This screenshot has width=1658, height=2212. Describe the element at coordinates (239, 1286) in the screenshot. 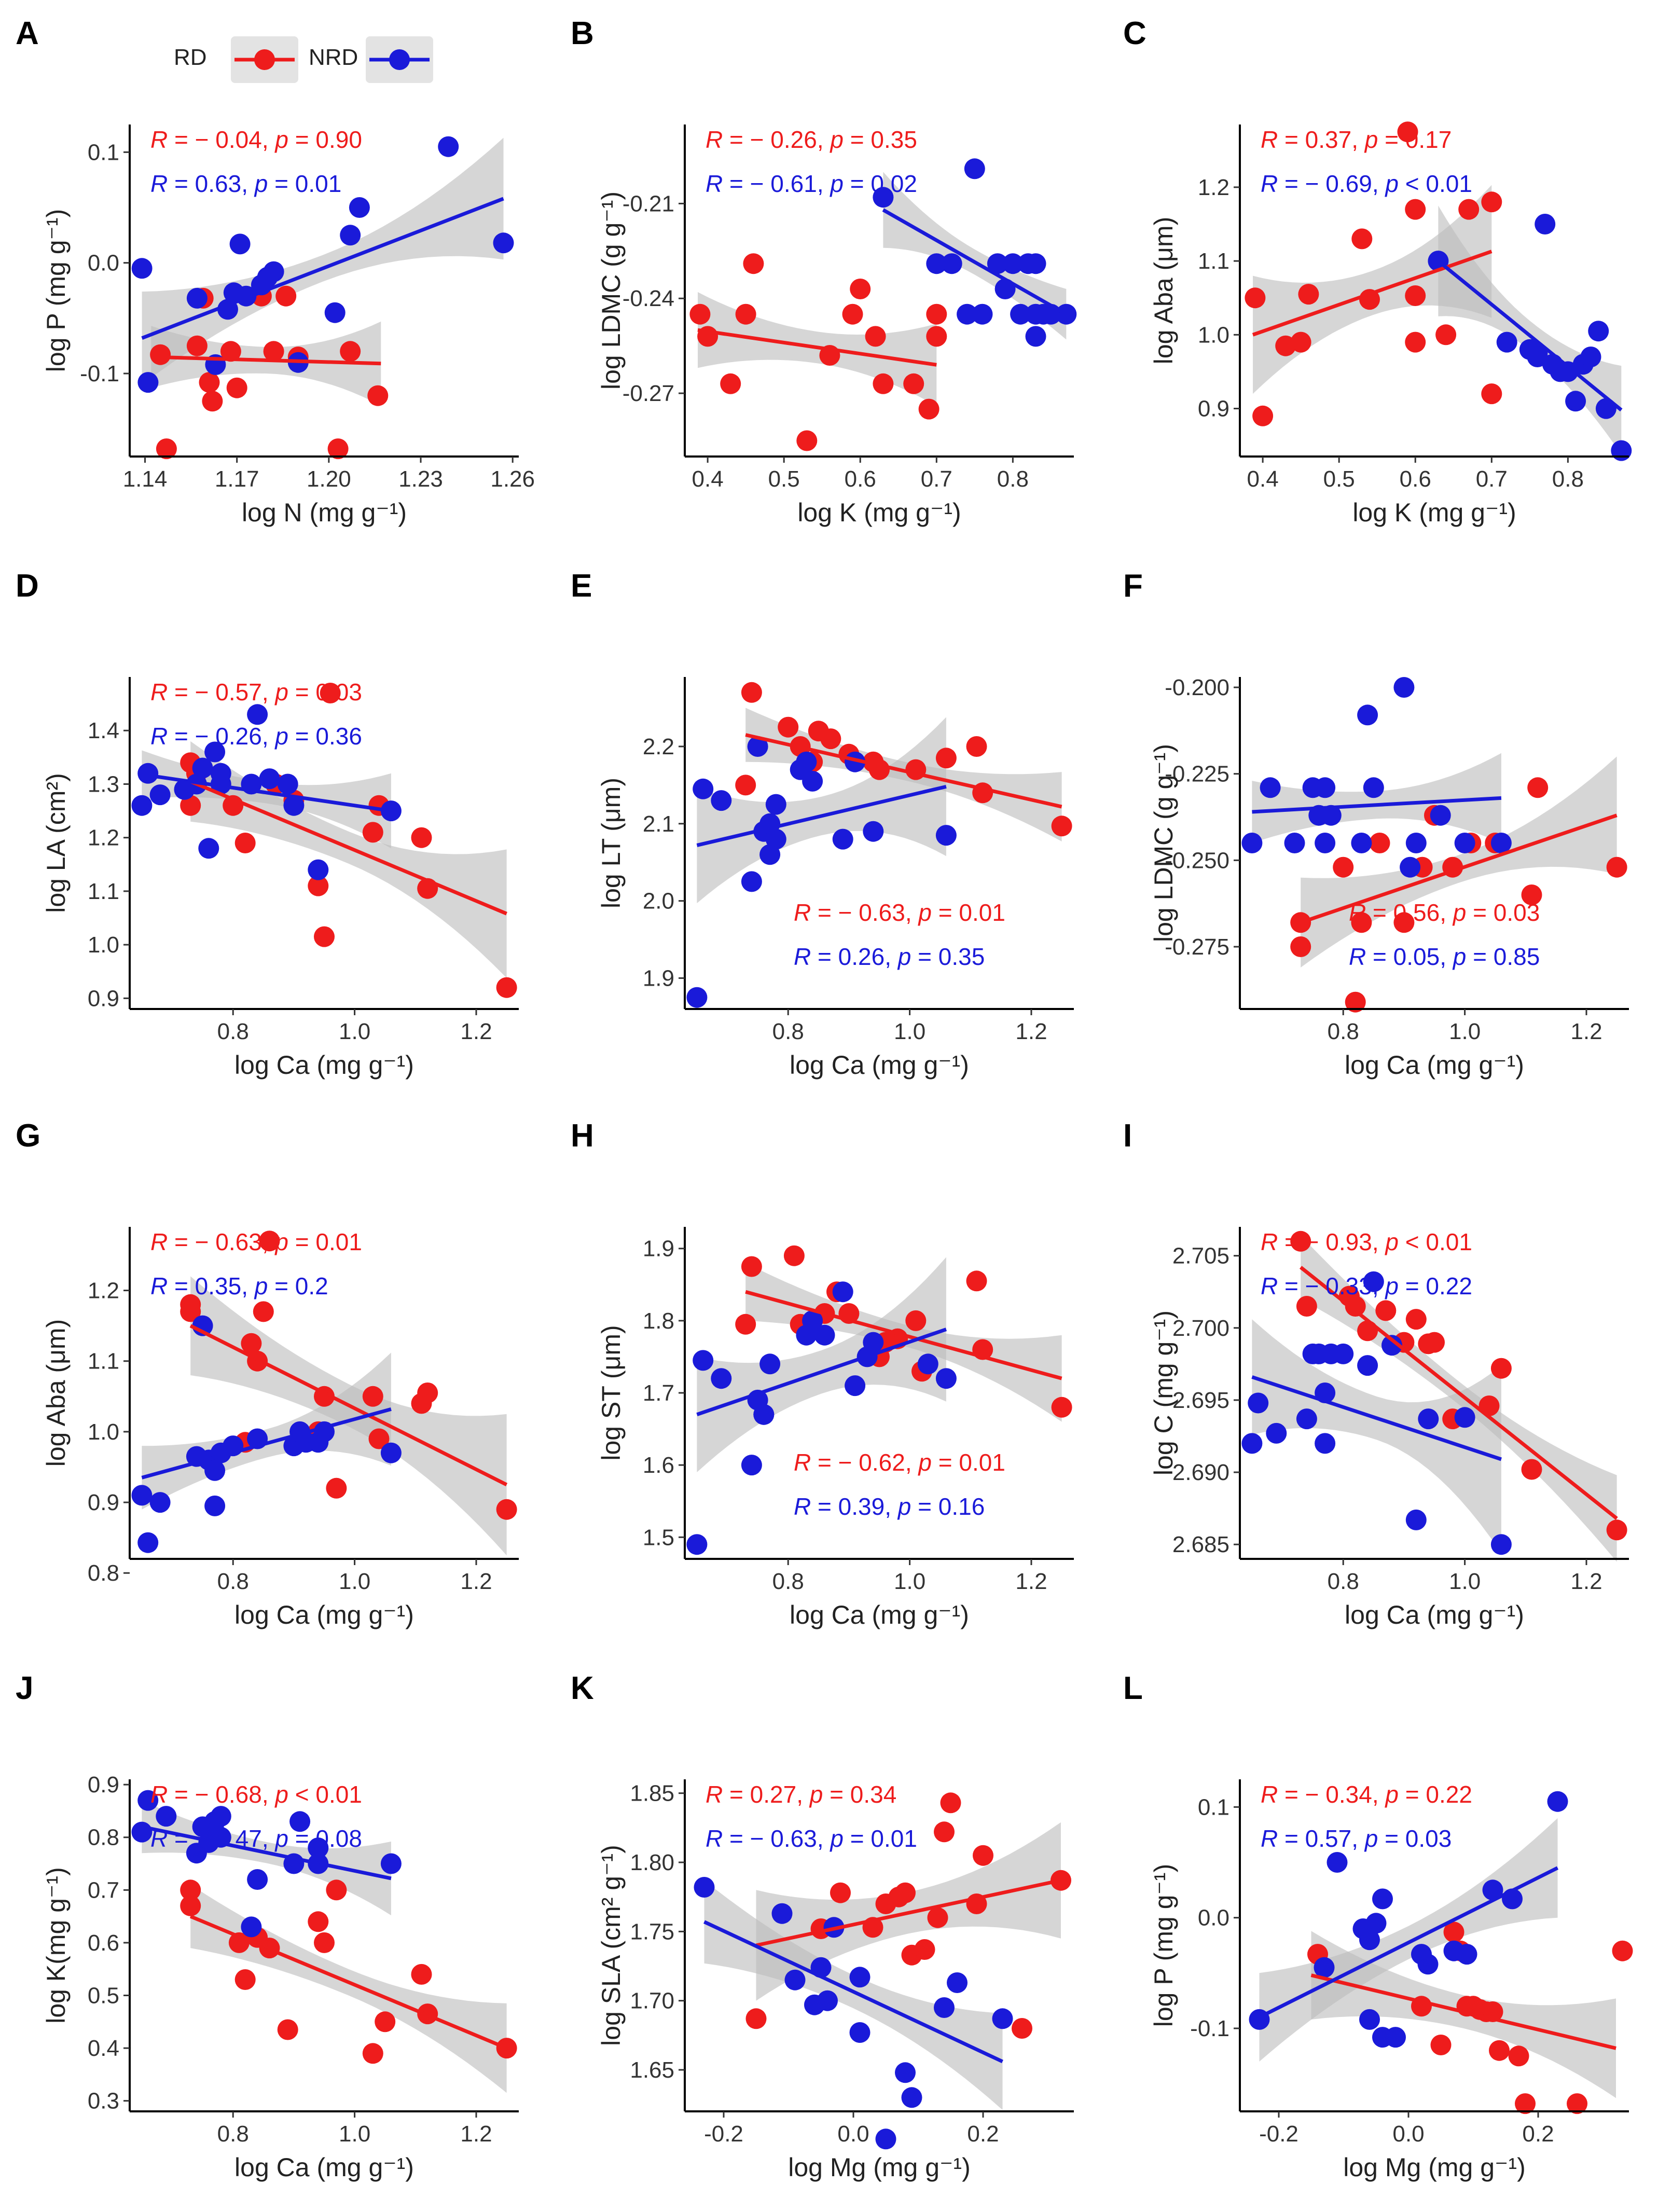

I see `stat-annotation-nrd: R = 0.35, p = 0.2` at that location.